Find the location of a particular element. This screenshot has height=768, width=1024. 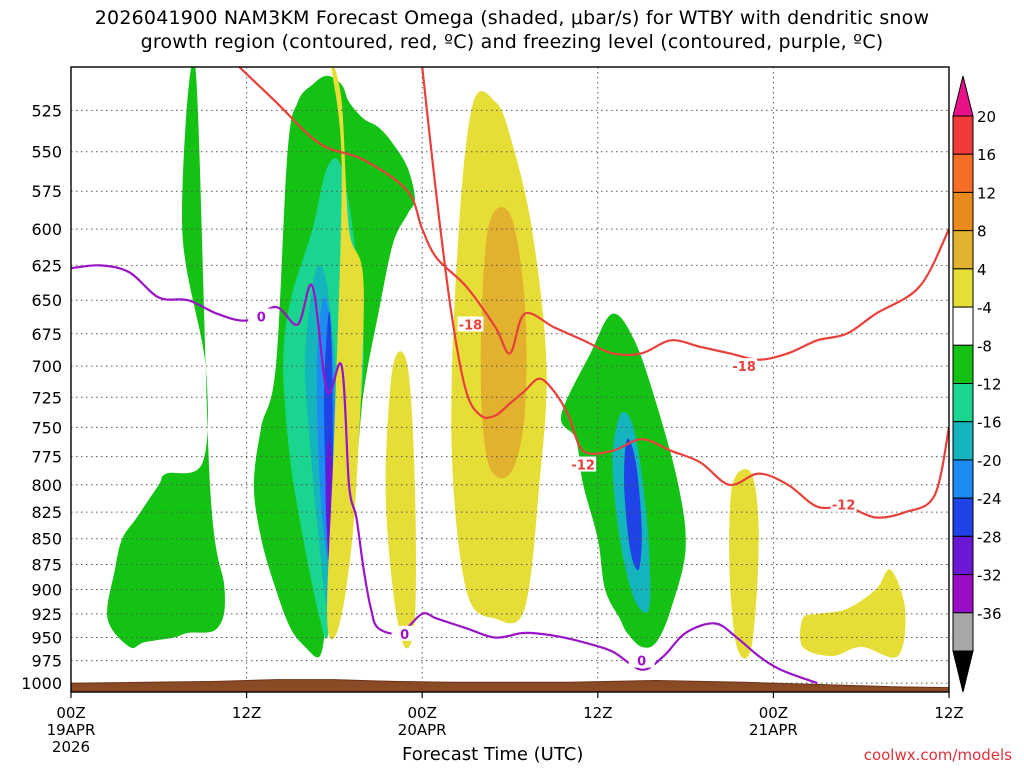

y-tick-label-900: 900 is located at coordinates (46, 589).